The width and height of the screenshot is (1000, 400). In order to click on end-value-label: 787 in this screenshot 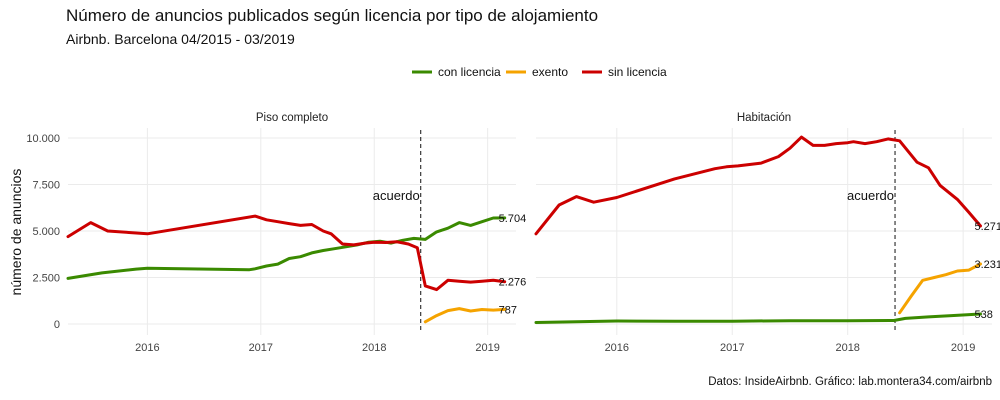, I will do `click(508, 310)`.